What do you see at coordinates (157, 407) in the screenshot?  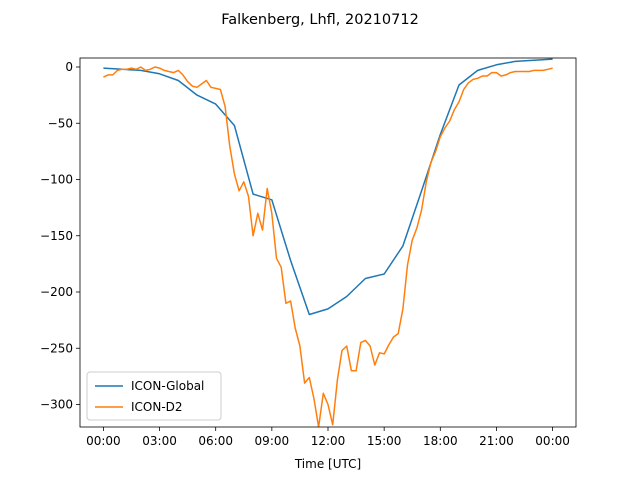 I see `legend-label: ICON-D2` at bounding box center [157, 407].